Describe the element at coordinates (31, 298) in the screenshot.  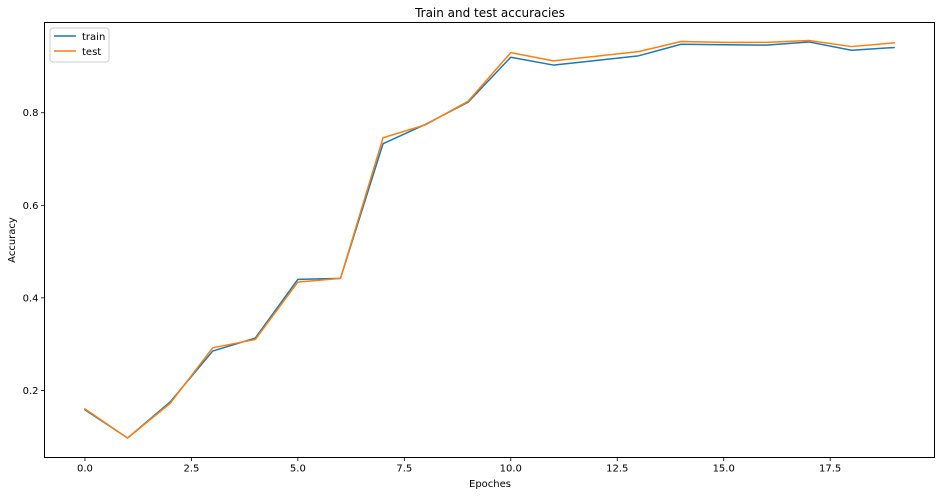
I see `y-tick-label: 0.4` at that location.